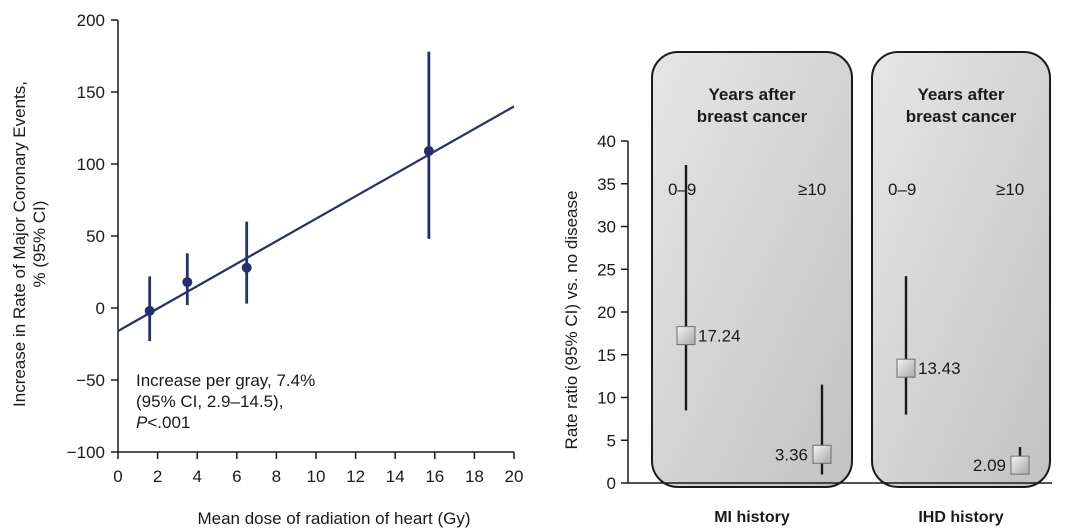 This screenshot has width=1070, height=531. Describe the element at coordinates (606, 184) in the screenshot. I see `y-tick-label: 35` at that location.